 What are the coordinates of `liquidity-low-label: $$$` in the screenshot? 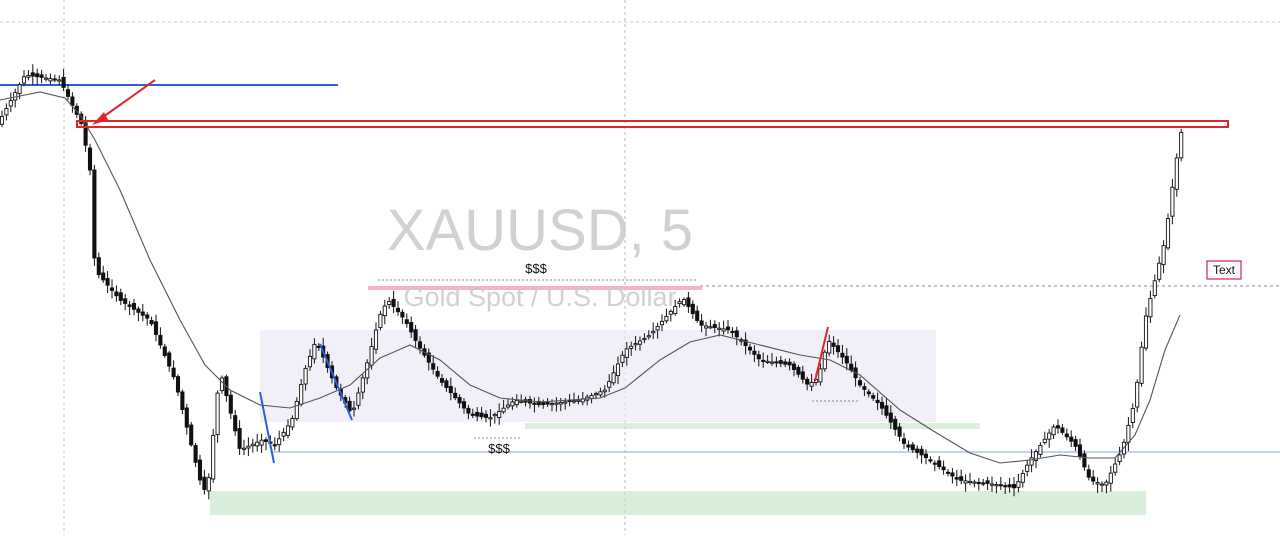 It's located at (499, 448).